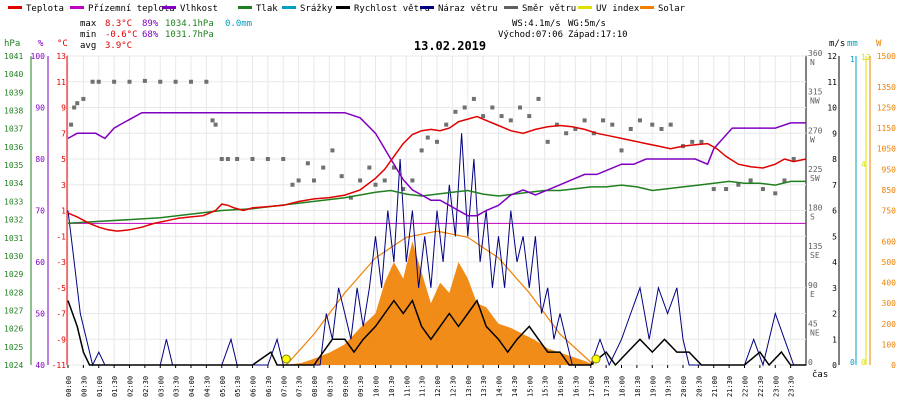 The image size is (900, 400). What do you see at coordinates (13, 238) in the screenshot?
I see `tick-label-hpa: 1031` at bounding box center [13, 238].